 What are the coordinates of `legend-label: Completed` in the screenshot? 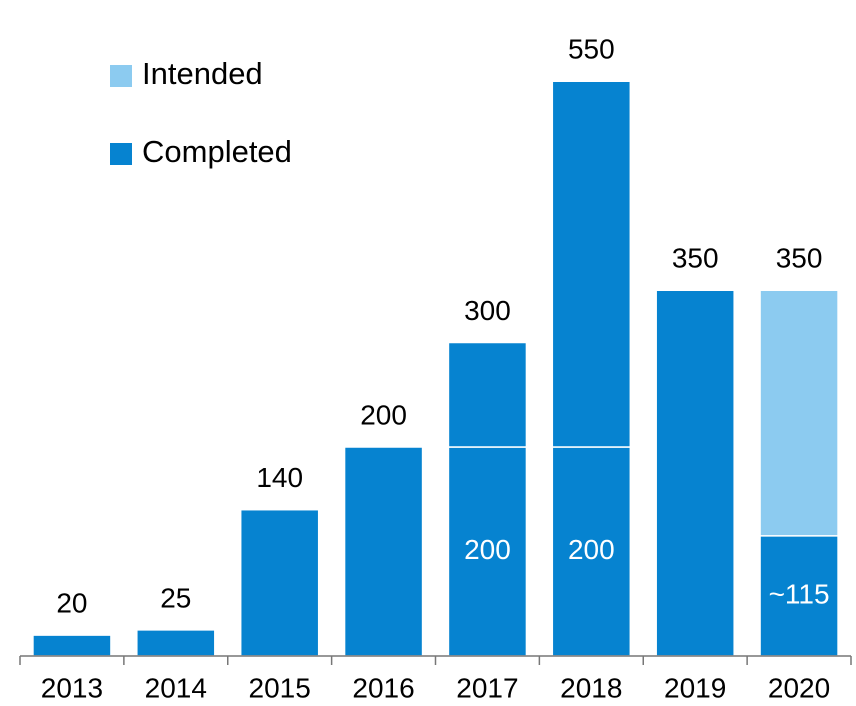 It's located at (217, 151).